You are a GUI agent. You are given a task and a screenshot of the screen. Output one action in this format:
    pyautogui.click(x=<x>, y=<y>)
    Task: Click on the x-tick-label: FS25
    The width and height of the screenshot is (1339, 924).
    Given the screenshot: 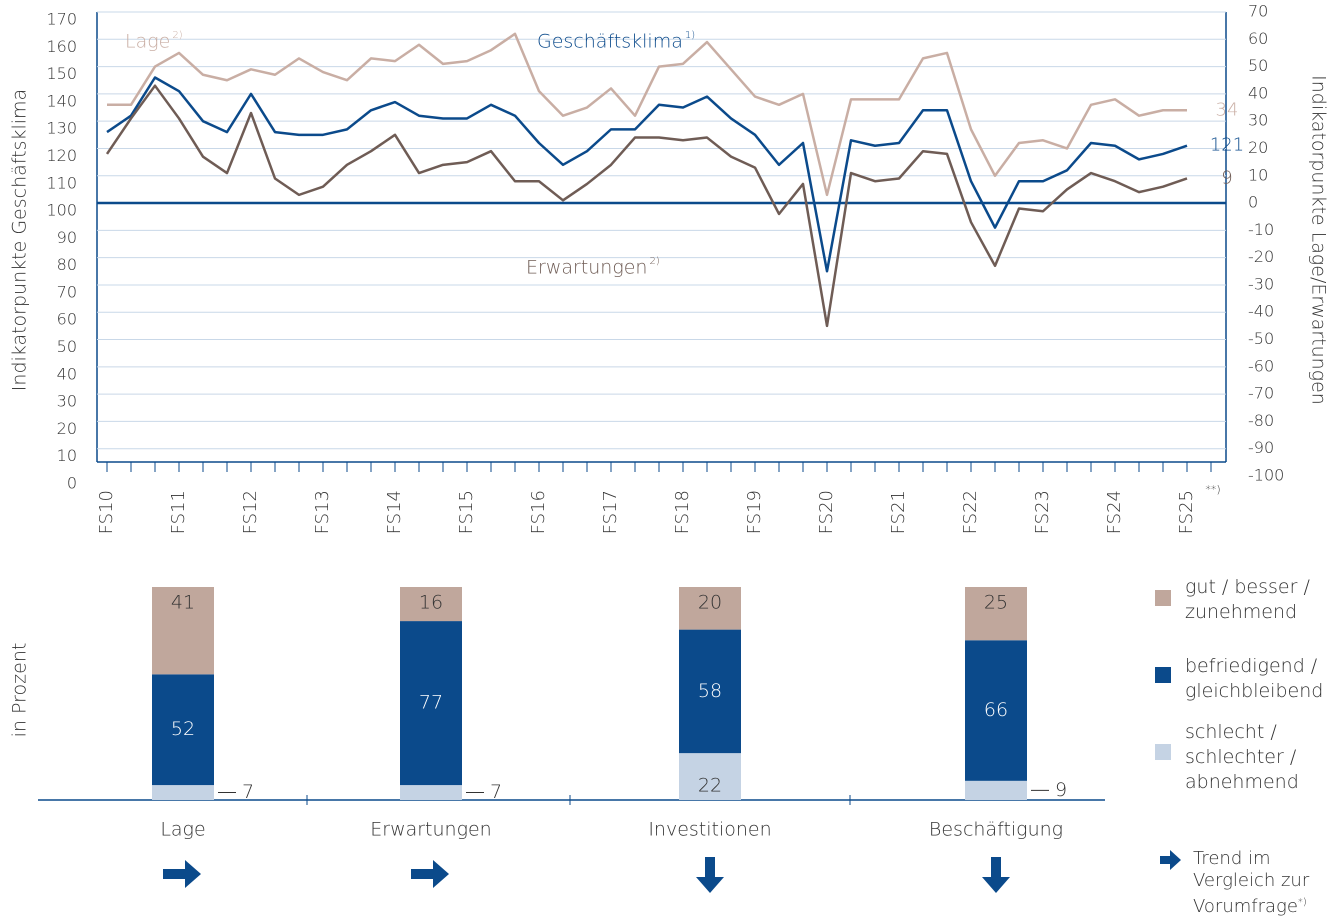 What is the action you would take?
    pyautogui.click(x=1186, y=512)
    